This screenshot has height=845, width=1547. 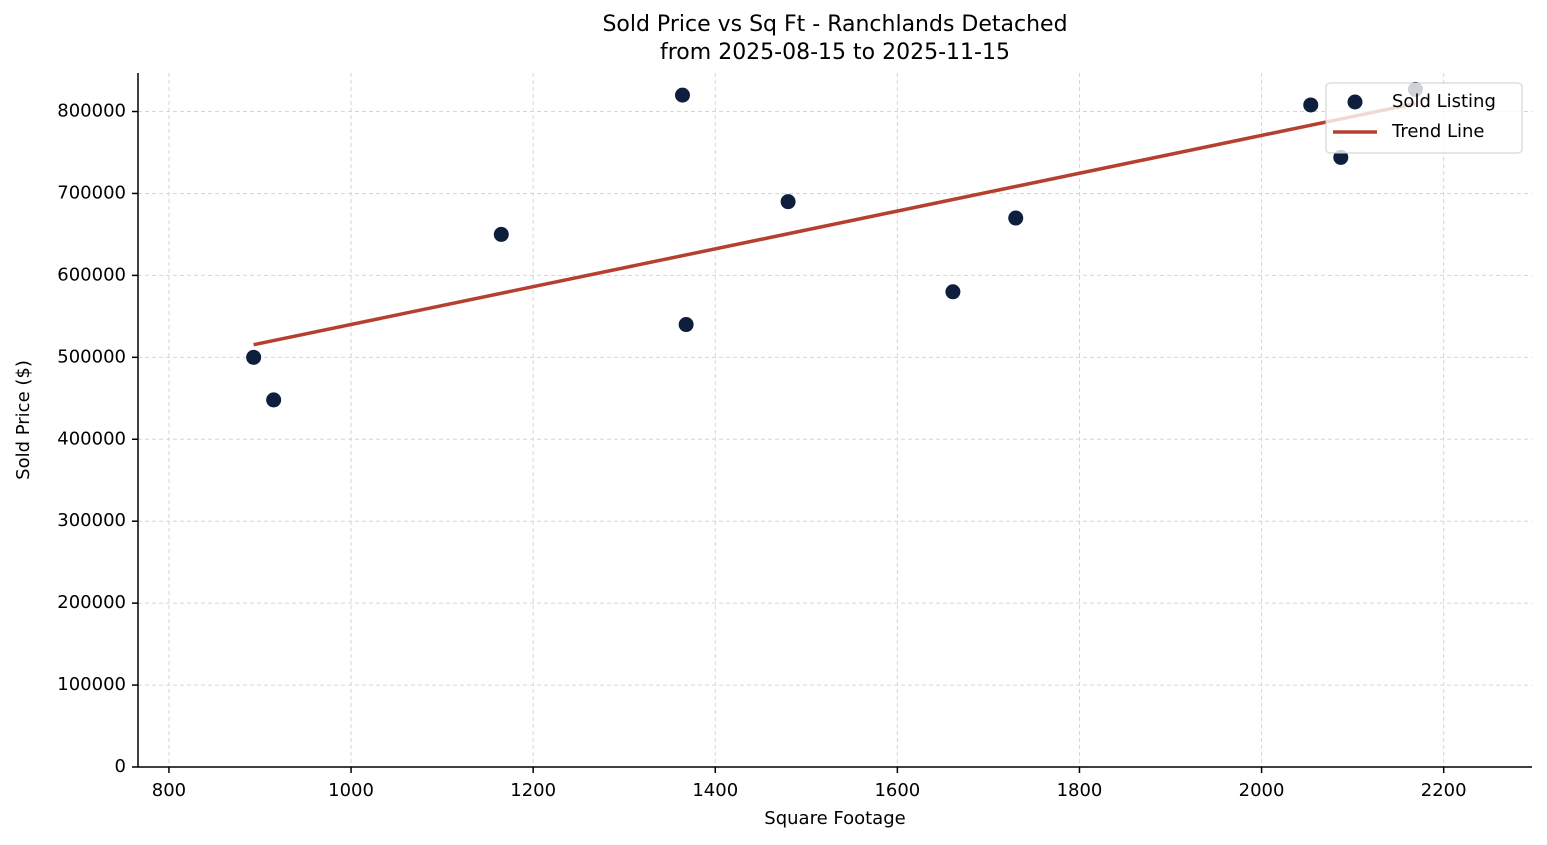 I want to click on legend-label: Trend Line, so click(x=1438, y=131).